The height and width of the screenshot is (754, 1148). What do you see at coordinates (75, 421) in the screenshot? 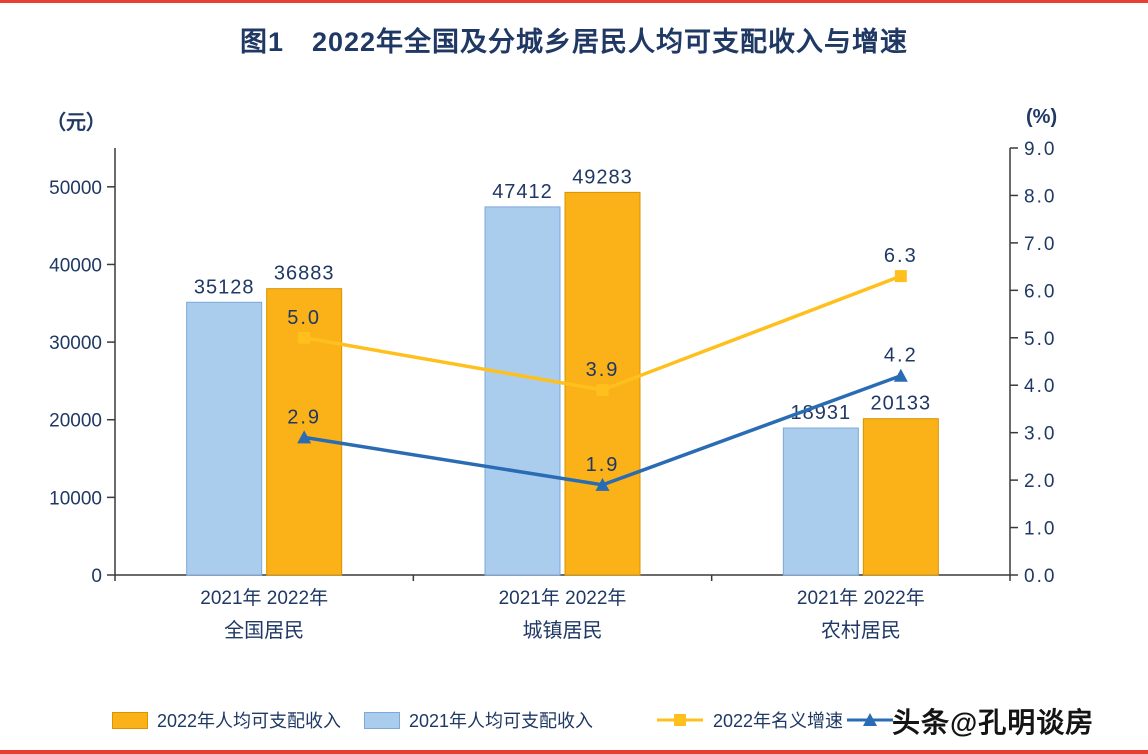
I see `svg-text: 20000` at bounding box center [75, 421].